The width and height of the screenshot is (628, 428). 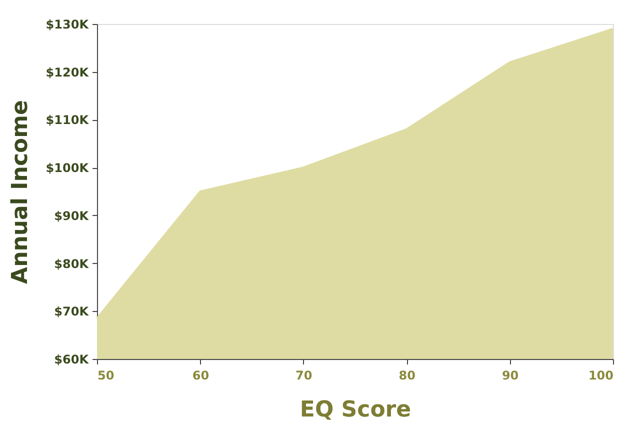 What do you see at coordinates (106, 375) in the screenshot?
I see `x-tick-label: 50` at bounding box center [106, 375].